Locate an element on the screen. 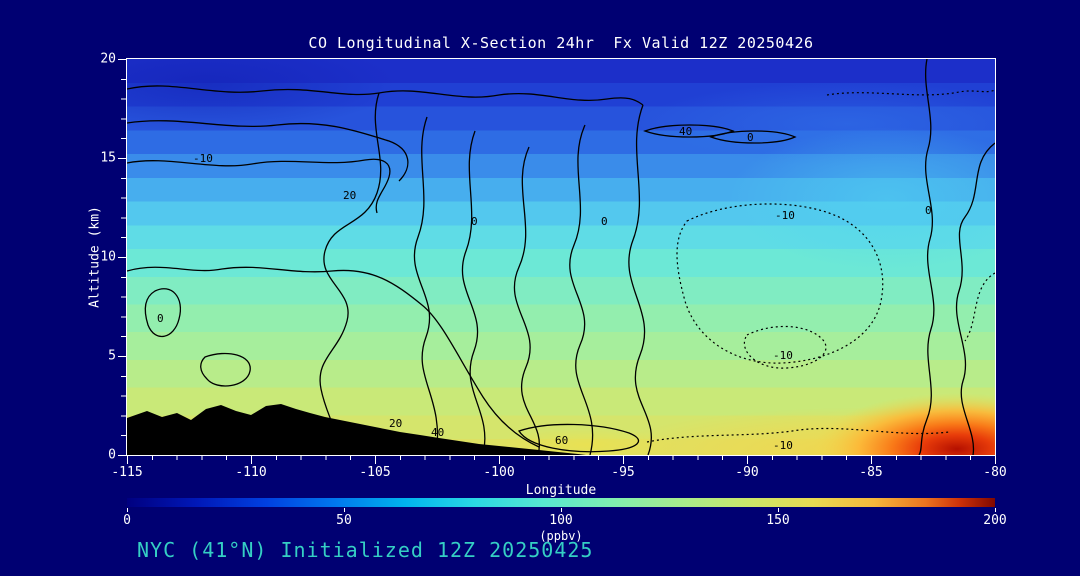 The height and width of the screenshot is (576, 1080). x-tick-label: -80 is located at coordinates (995, 472).